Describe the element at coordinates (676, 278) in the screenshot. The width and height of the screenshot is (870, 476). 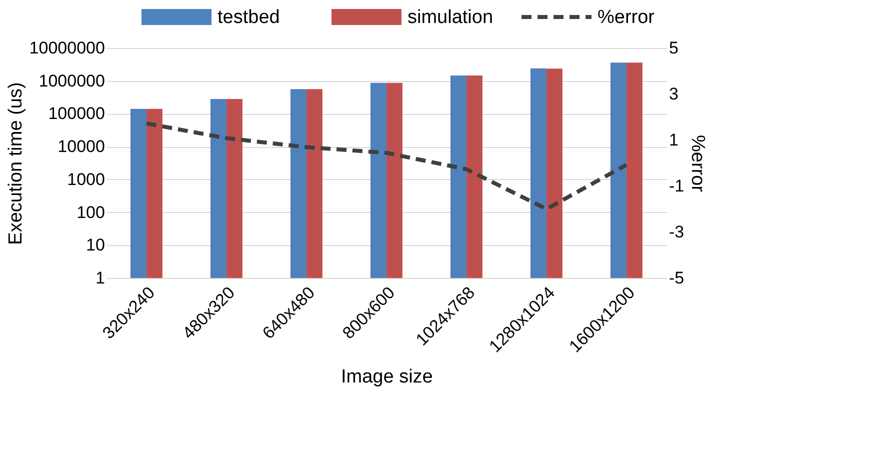
I see `y2-tick-label: -5` at that location.